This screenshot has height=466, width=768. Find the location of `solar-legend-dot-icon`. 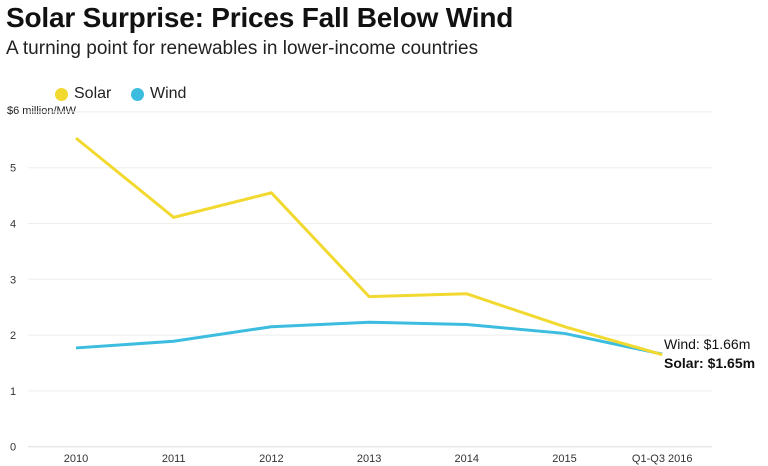

solar-legend-dot-icon is located at coordinates (61, 94).